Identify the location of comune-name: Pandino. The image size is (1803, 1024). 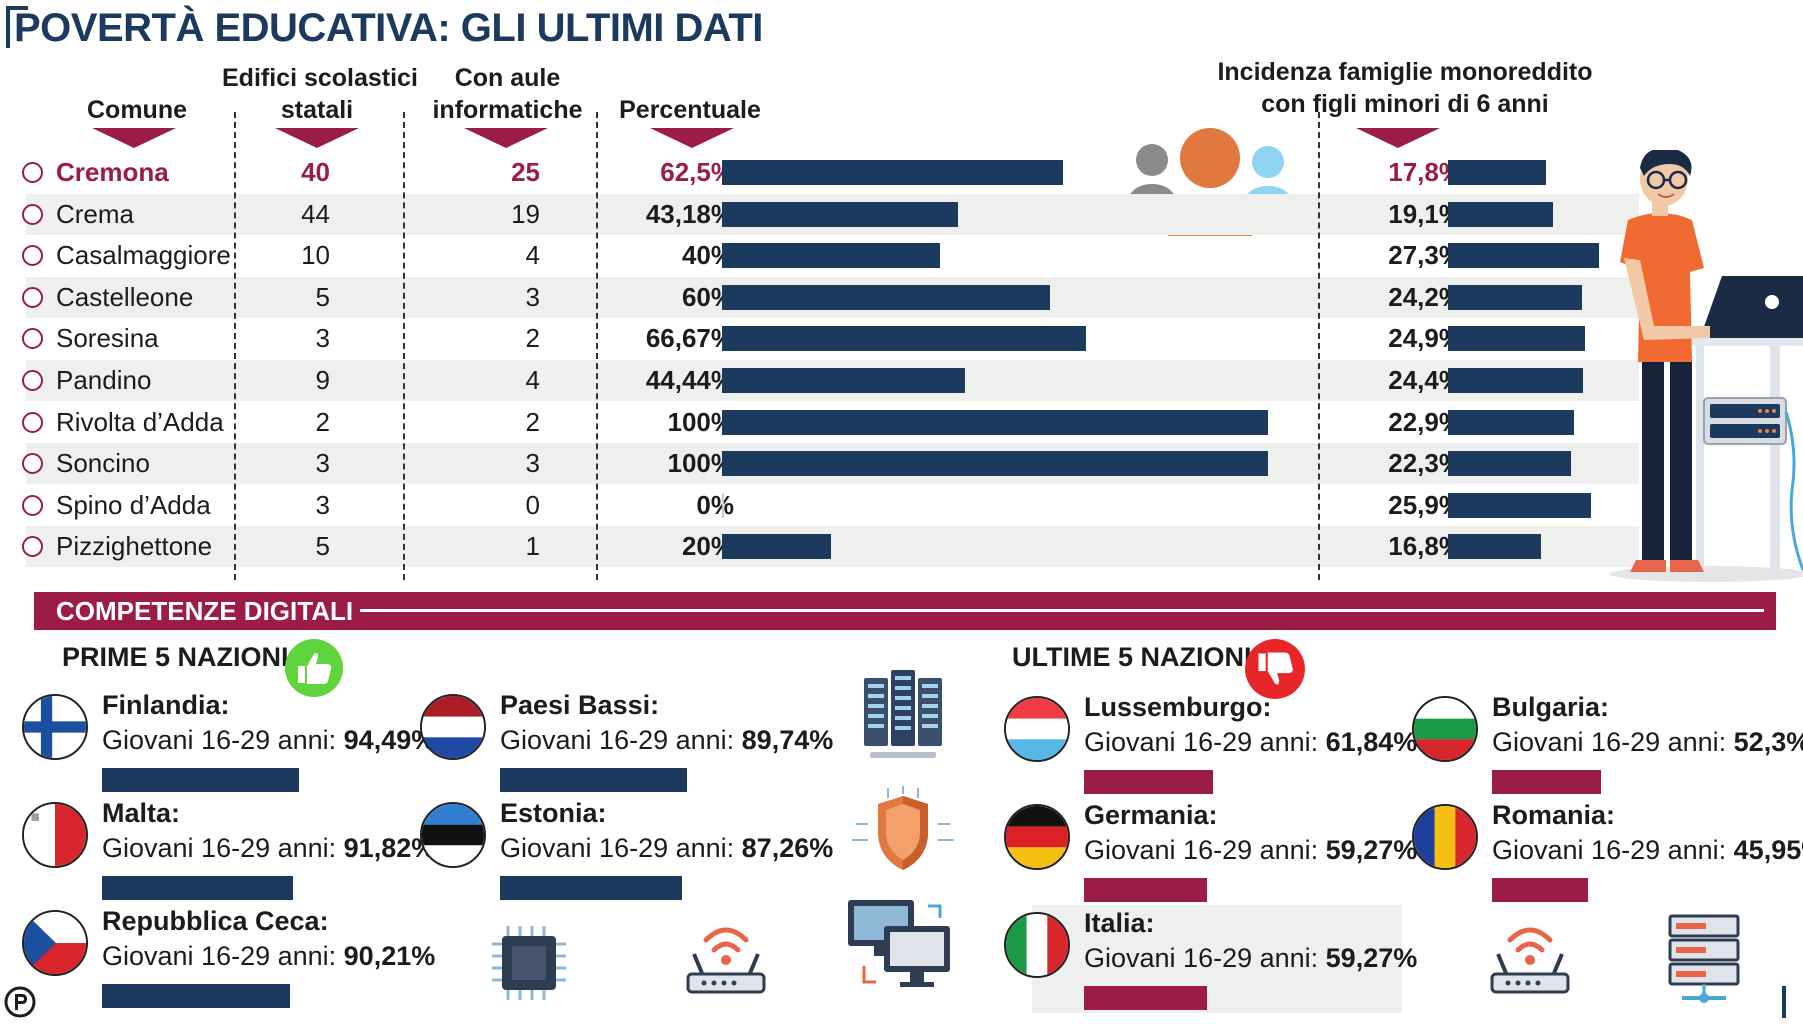
(104, 380).